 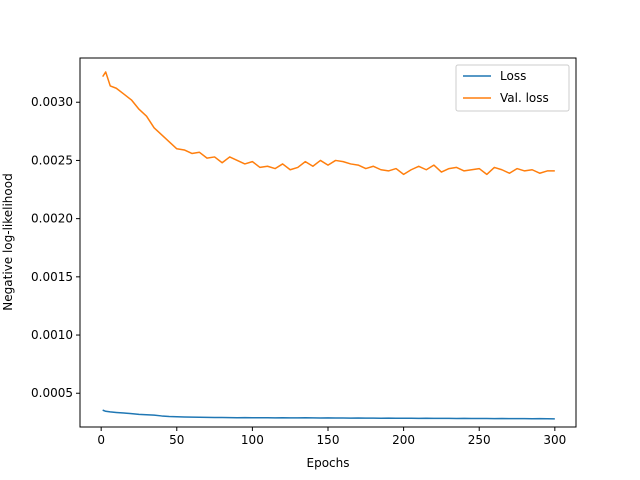 I want to click on y-tick-label: 0.0020, so click(x=52, y=219).